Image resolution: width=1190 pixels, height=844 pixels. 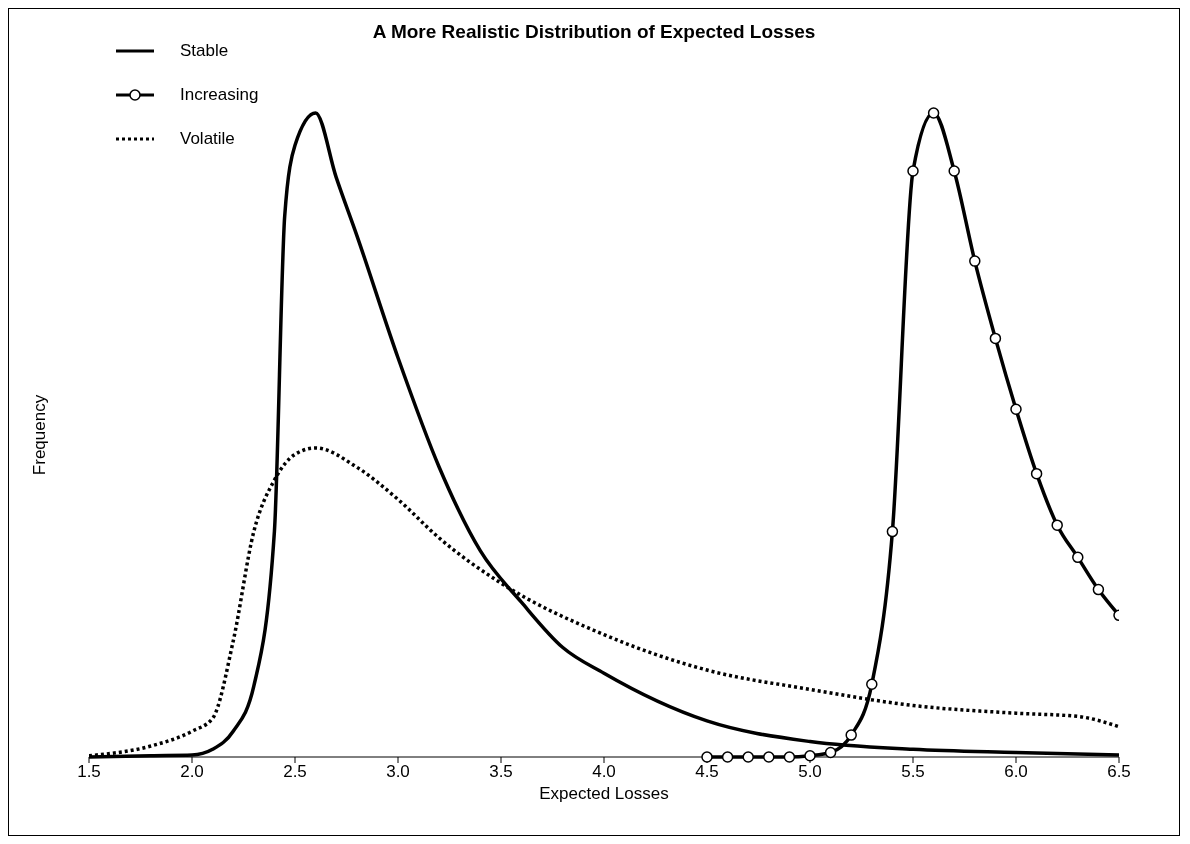 I want to click on x-tick-label: 3.5, so click(x=501, y=772).